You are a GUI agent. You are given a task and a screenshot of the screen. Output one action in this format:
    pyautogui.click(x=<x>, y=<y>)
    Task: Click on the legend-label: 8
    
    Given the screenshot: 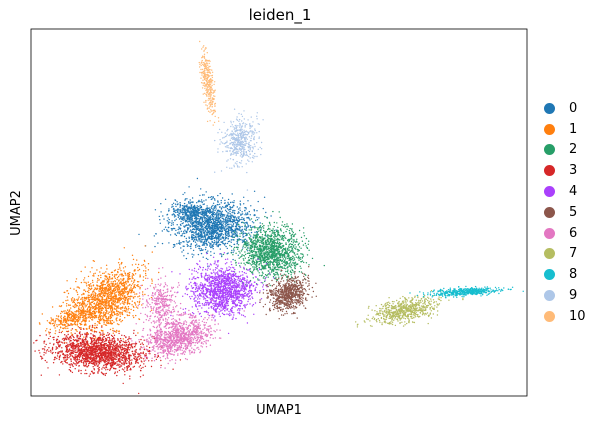 What is the action you would take?
    pyautogui.click(x=573, y=275)
    